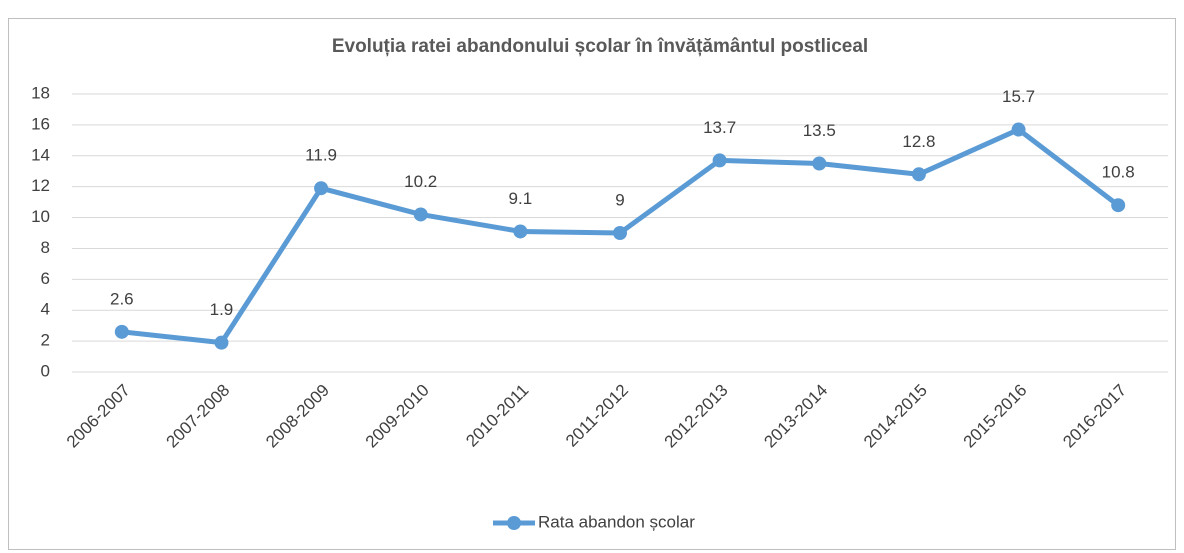 Image resolution: width=1184 pixels, height=553 pixels. What do you see at coordinates (45, 370) in the screenshot?
I see `y-tick-label: 0` at bounding box center [45, 370].